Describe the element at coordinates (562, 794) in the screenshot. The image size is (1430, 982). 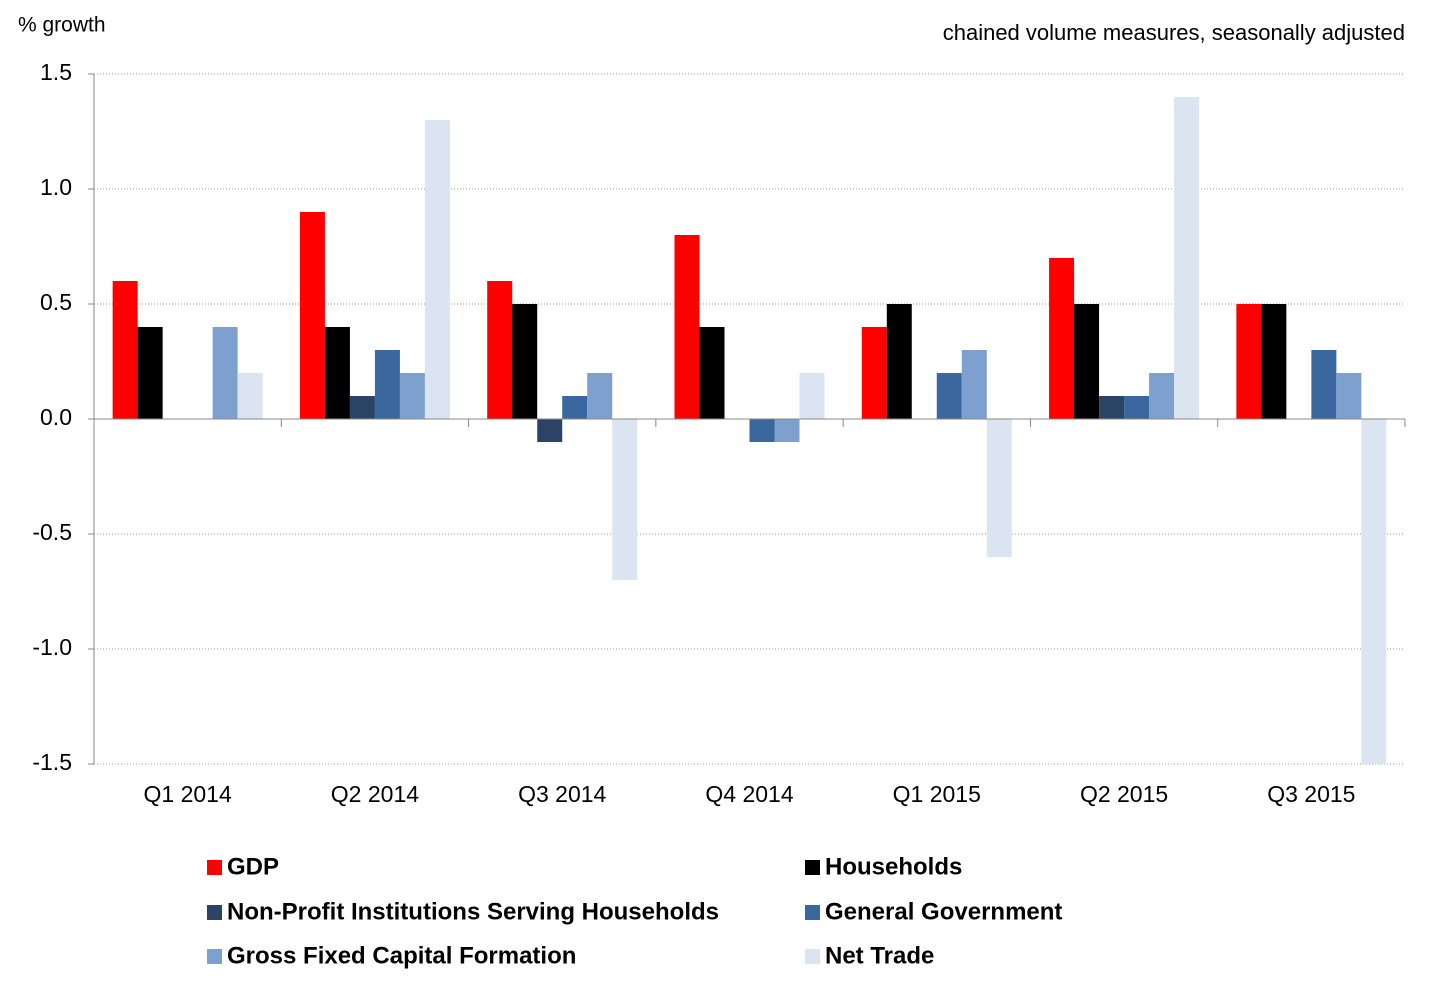
I see `x-tick-label: Q3 2014` at that location.